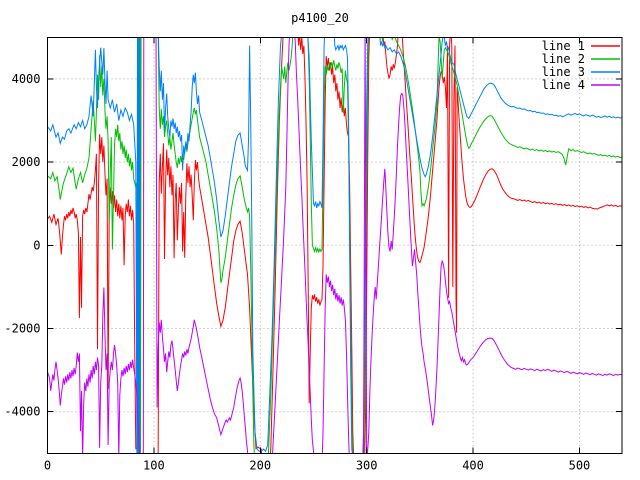  Describe the element at coordinates (563, 59) in the screenshot. I see `legend-label-line-2: line 2` at that location.